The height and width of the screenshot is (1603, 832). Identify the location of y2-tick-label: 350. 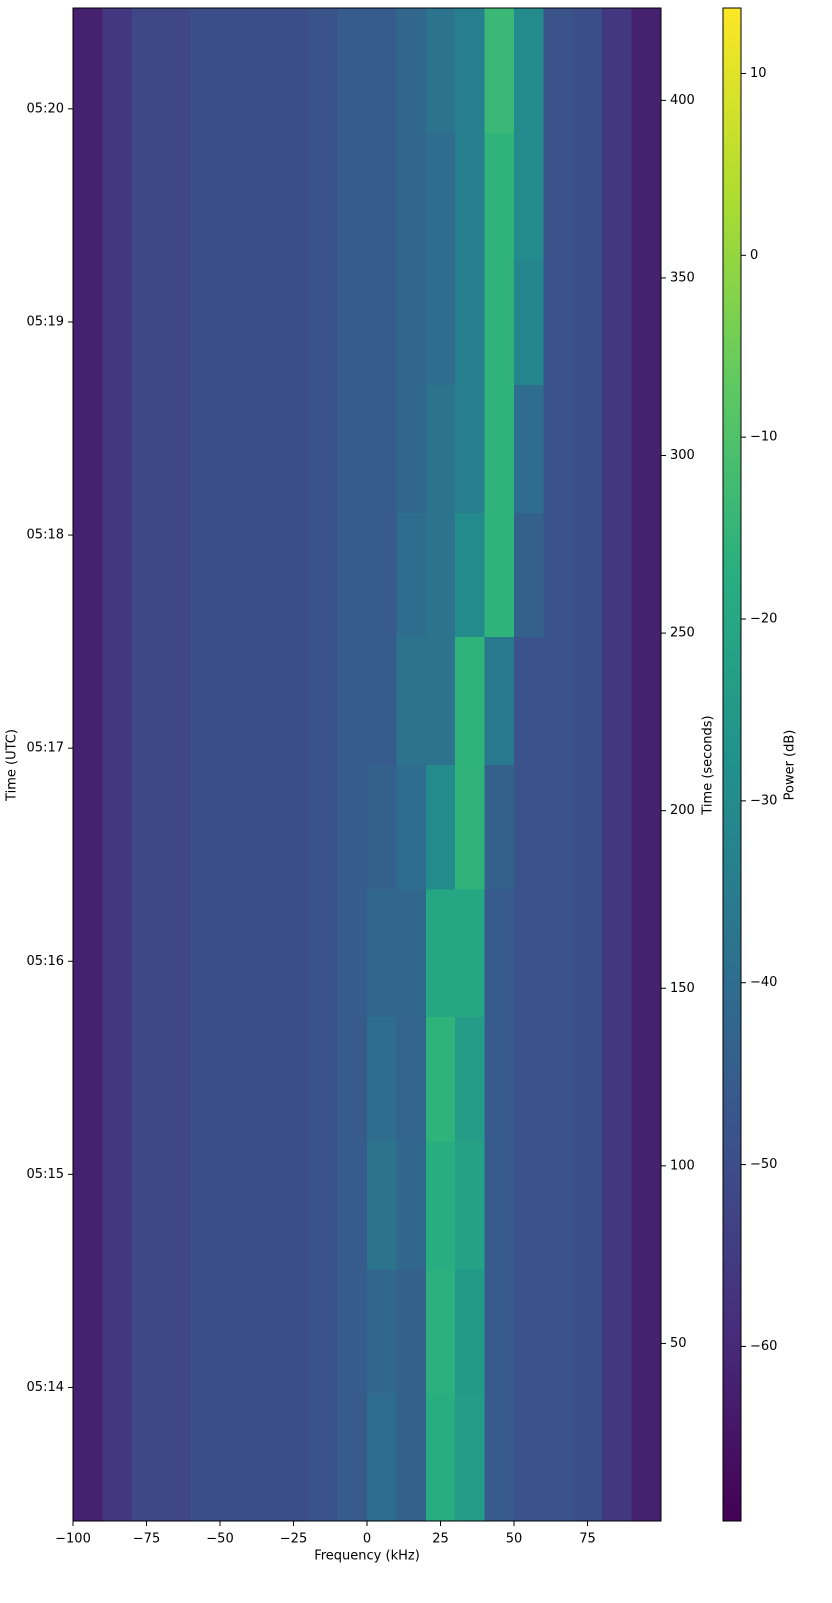
(682, 277).